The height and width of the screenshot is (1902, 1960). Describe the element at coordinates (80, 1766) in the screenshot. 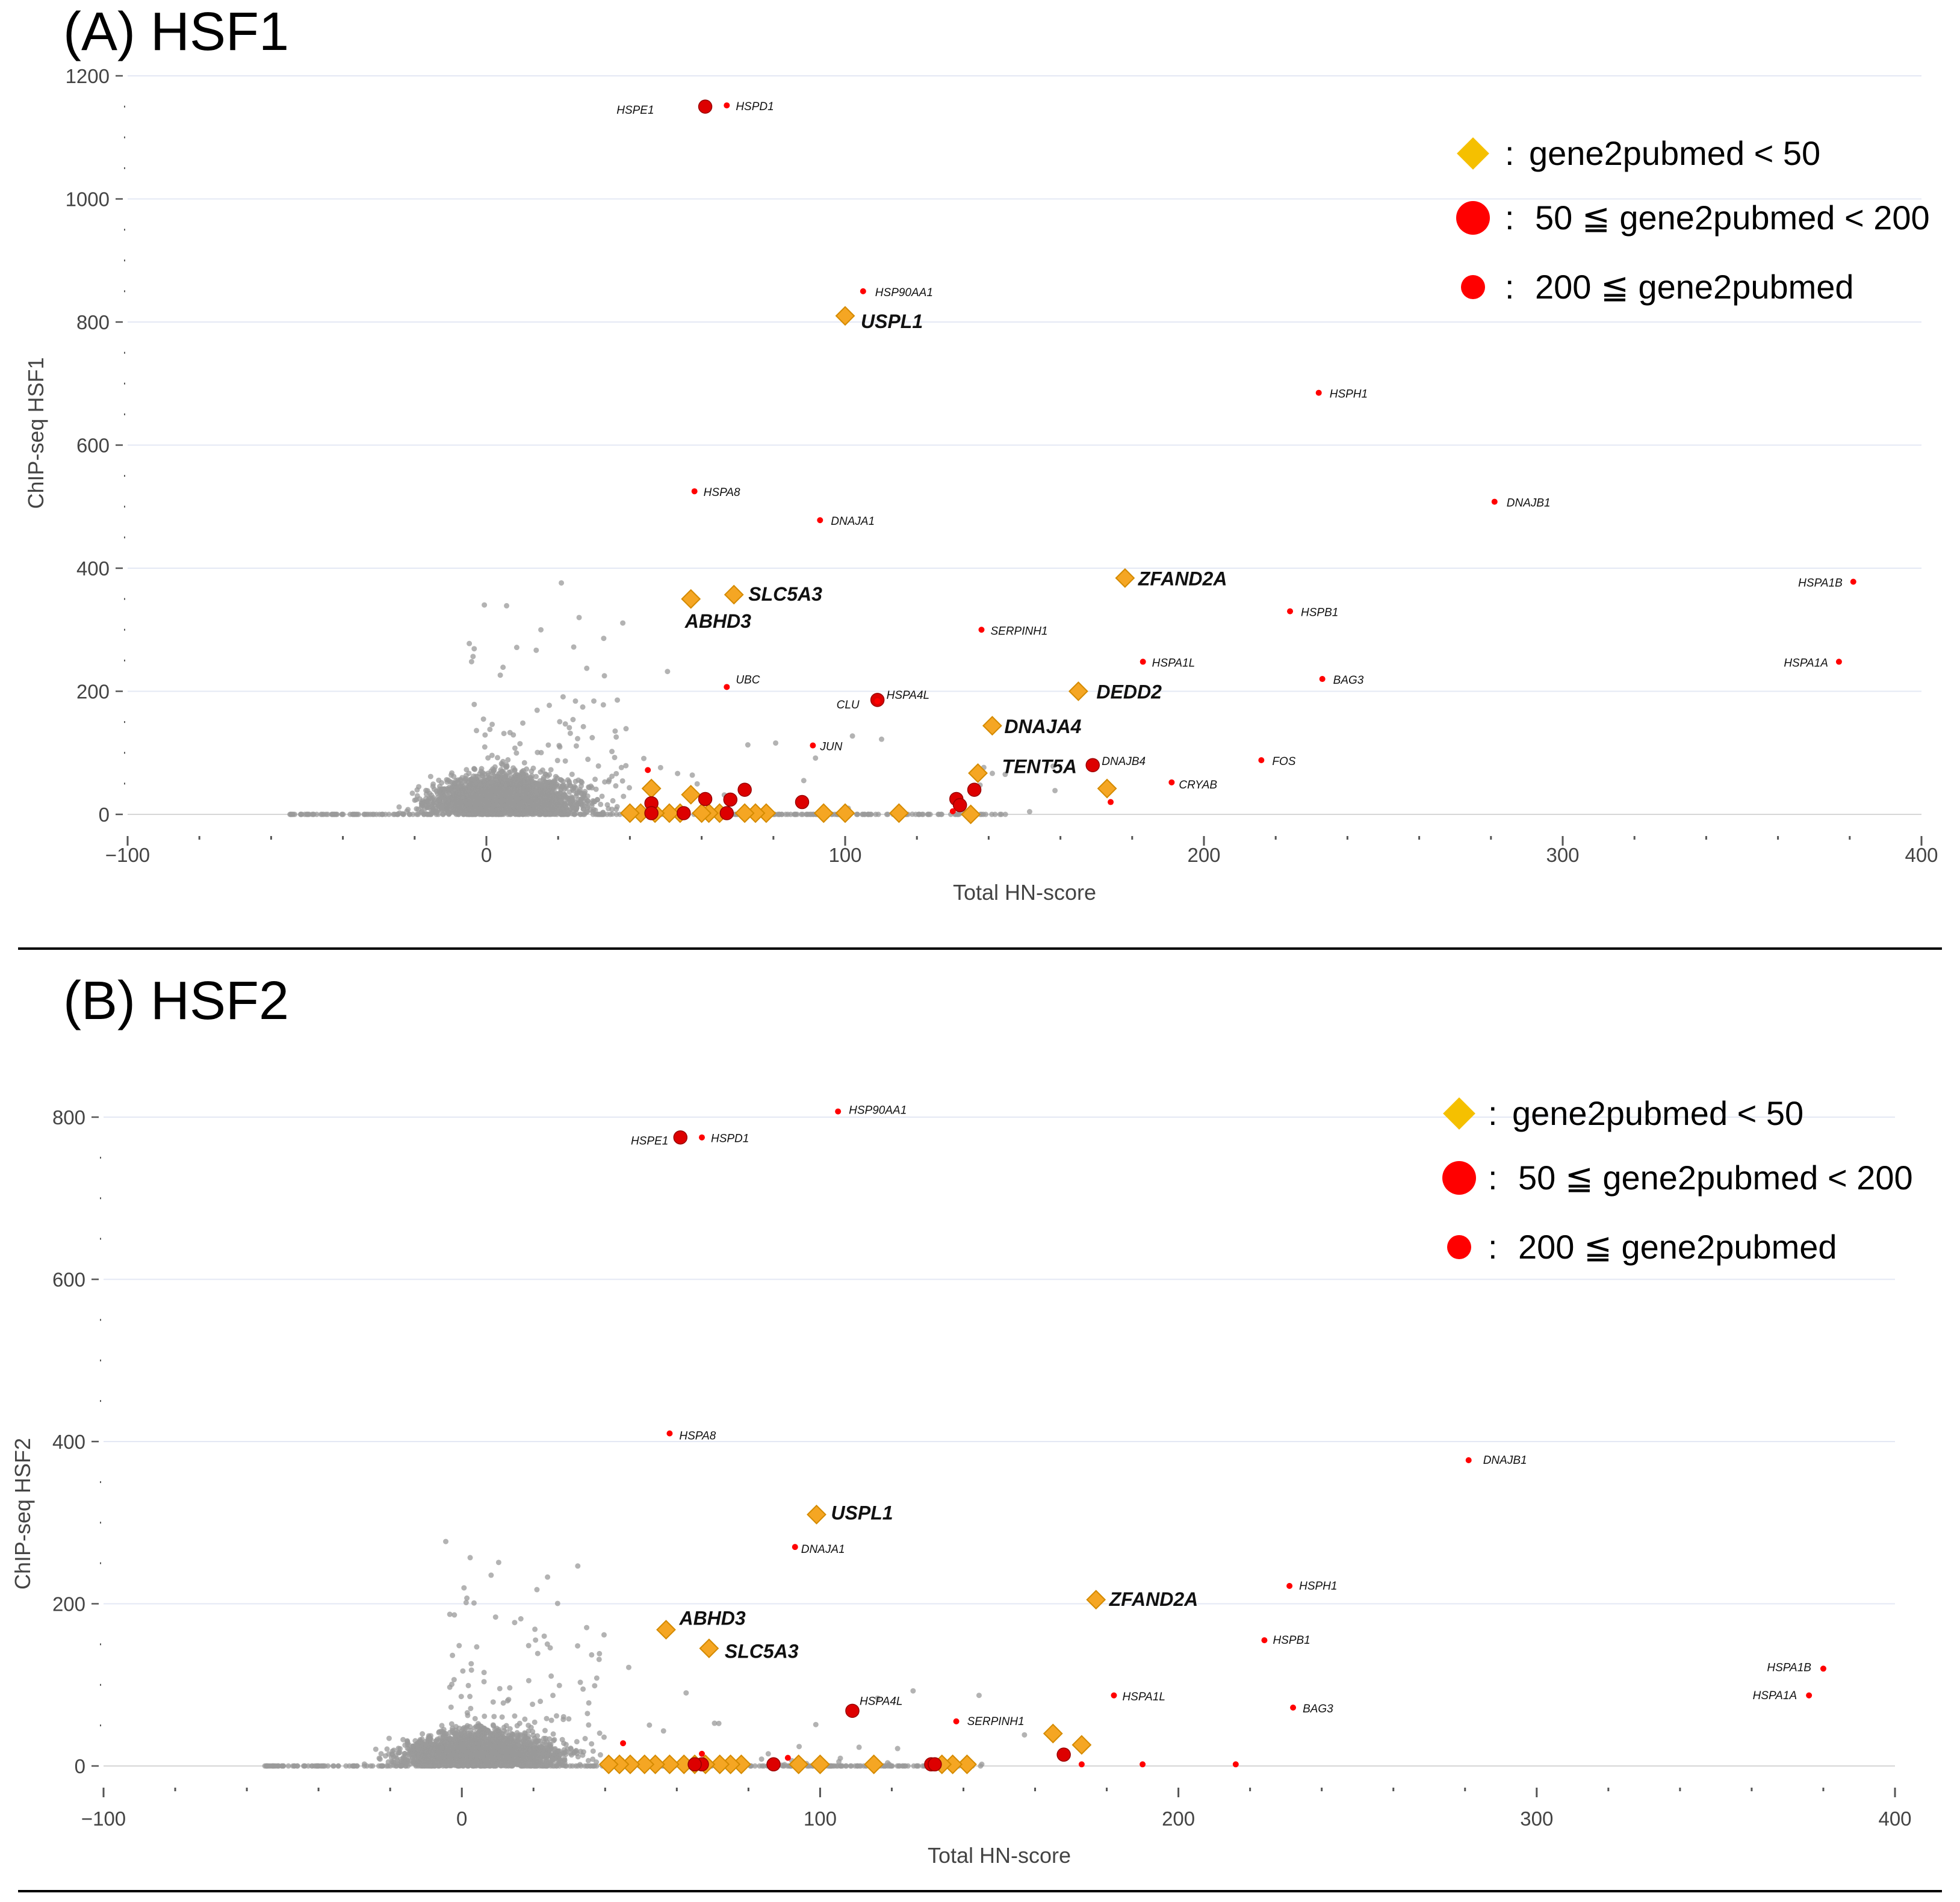

I see `y-tick-label: 0` at that location.